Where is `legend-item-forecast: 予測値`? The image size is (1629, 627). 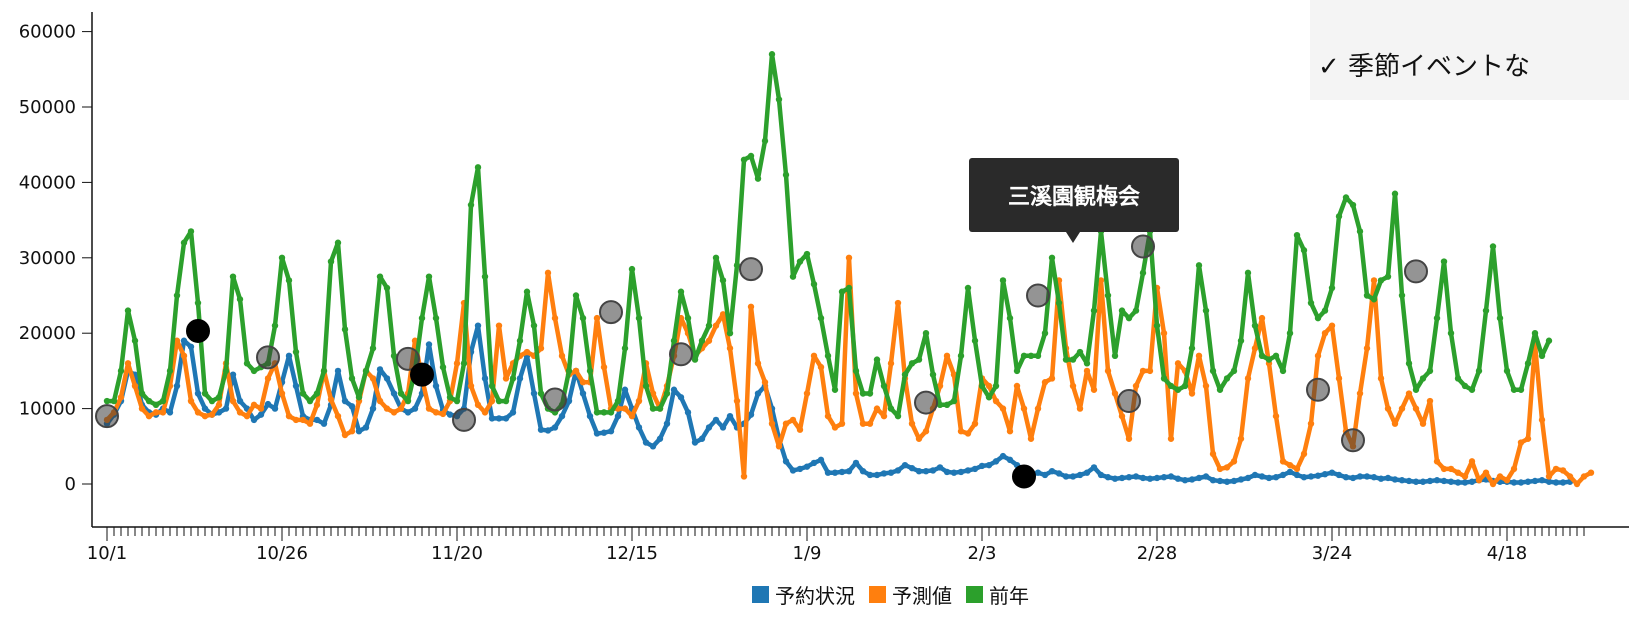 legend-item-forecast: 予測値 is located at coordinates (910, 594).